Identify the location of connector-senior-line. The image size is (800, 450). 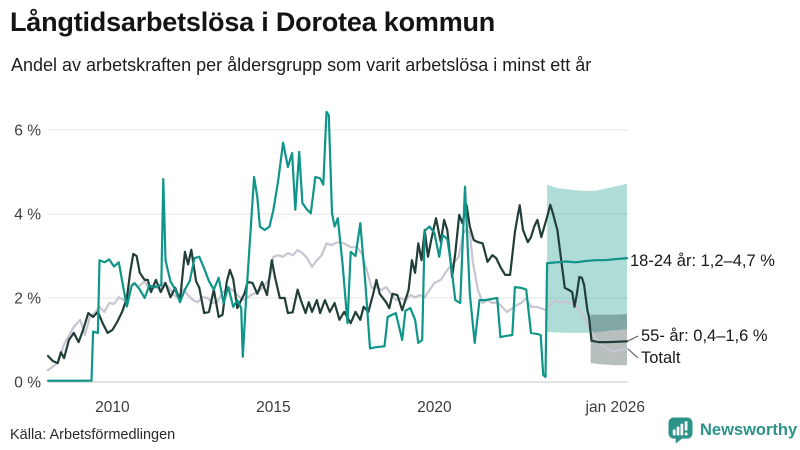
(633, 338).